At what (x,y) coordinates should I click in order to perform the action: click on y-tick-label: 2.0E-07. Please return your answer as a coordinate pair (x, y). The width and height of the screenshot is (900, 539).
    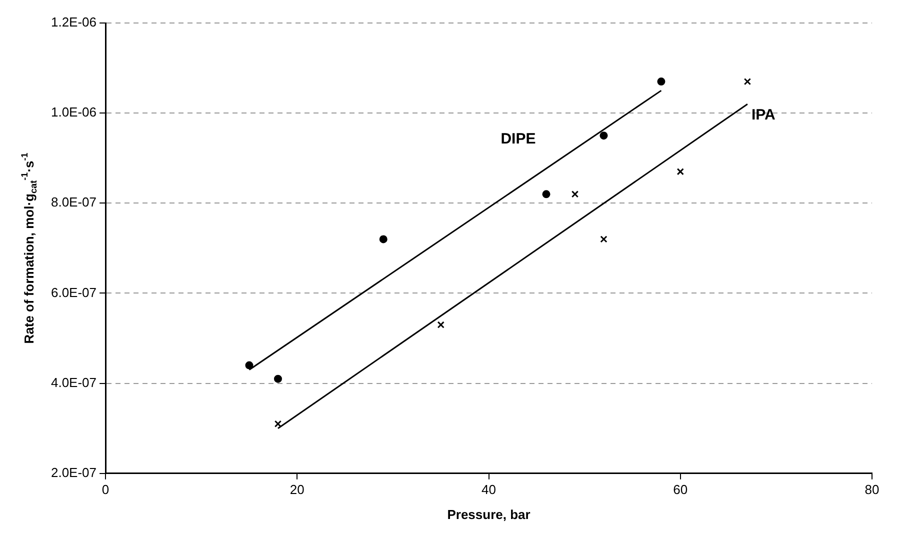
    Looking at the image, I should click on (73, 472).